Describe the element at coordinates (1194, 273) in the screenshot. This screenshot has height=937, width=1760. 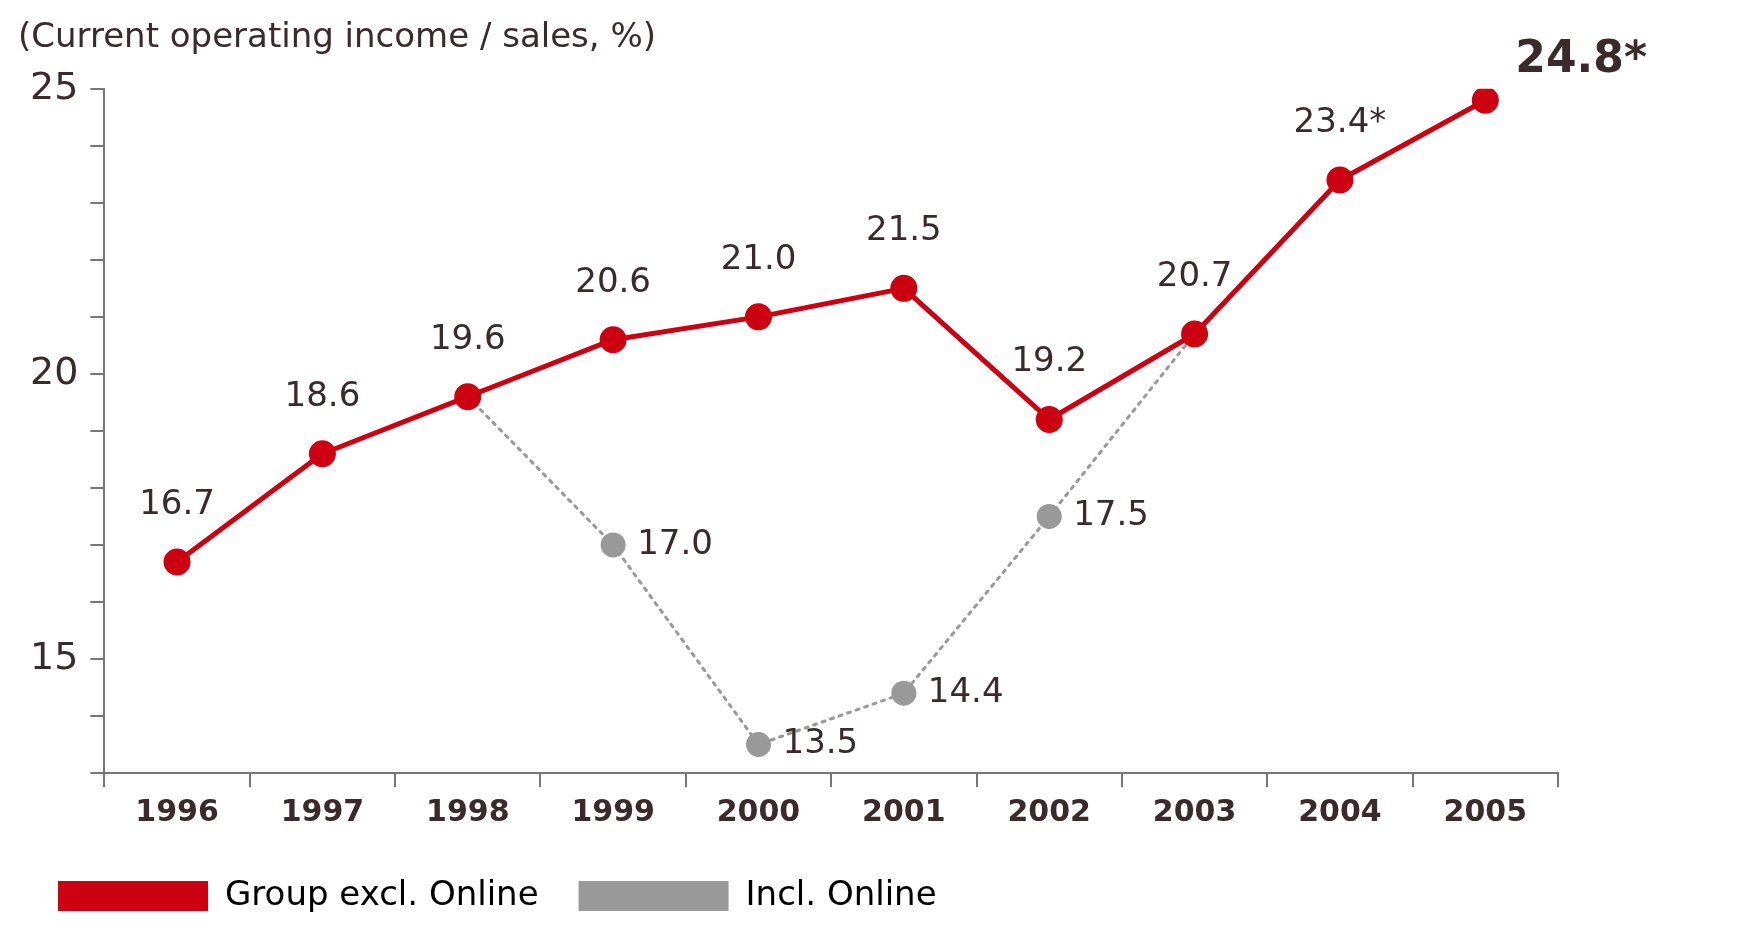
I see `data-label: 20.7` at that location.